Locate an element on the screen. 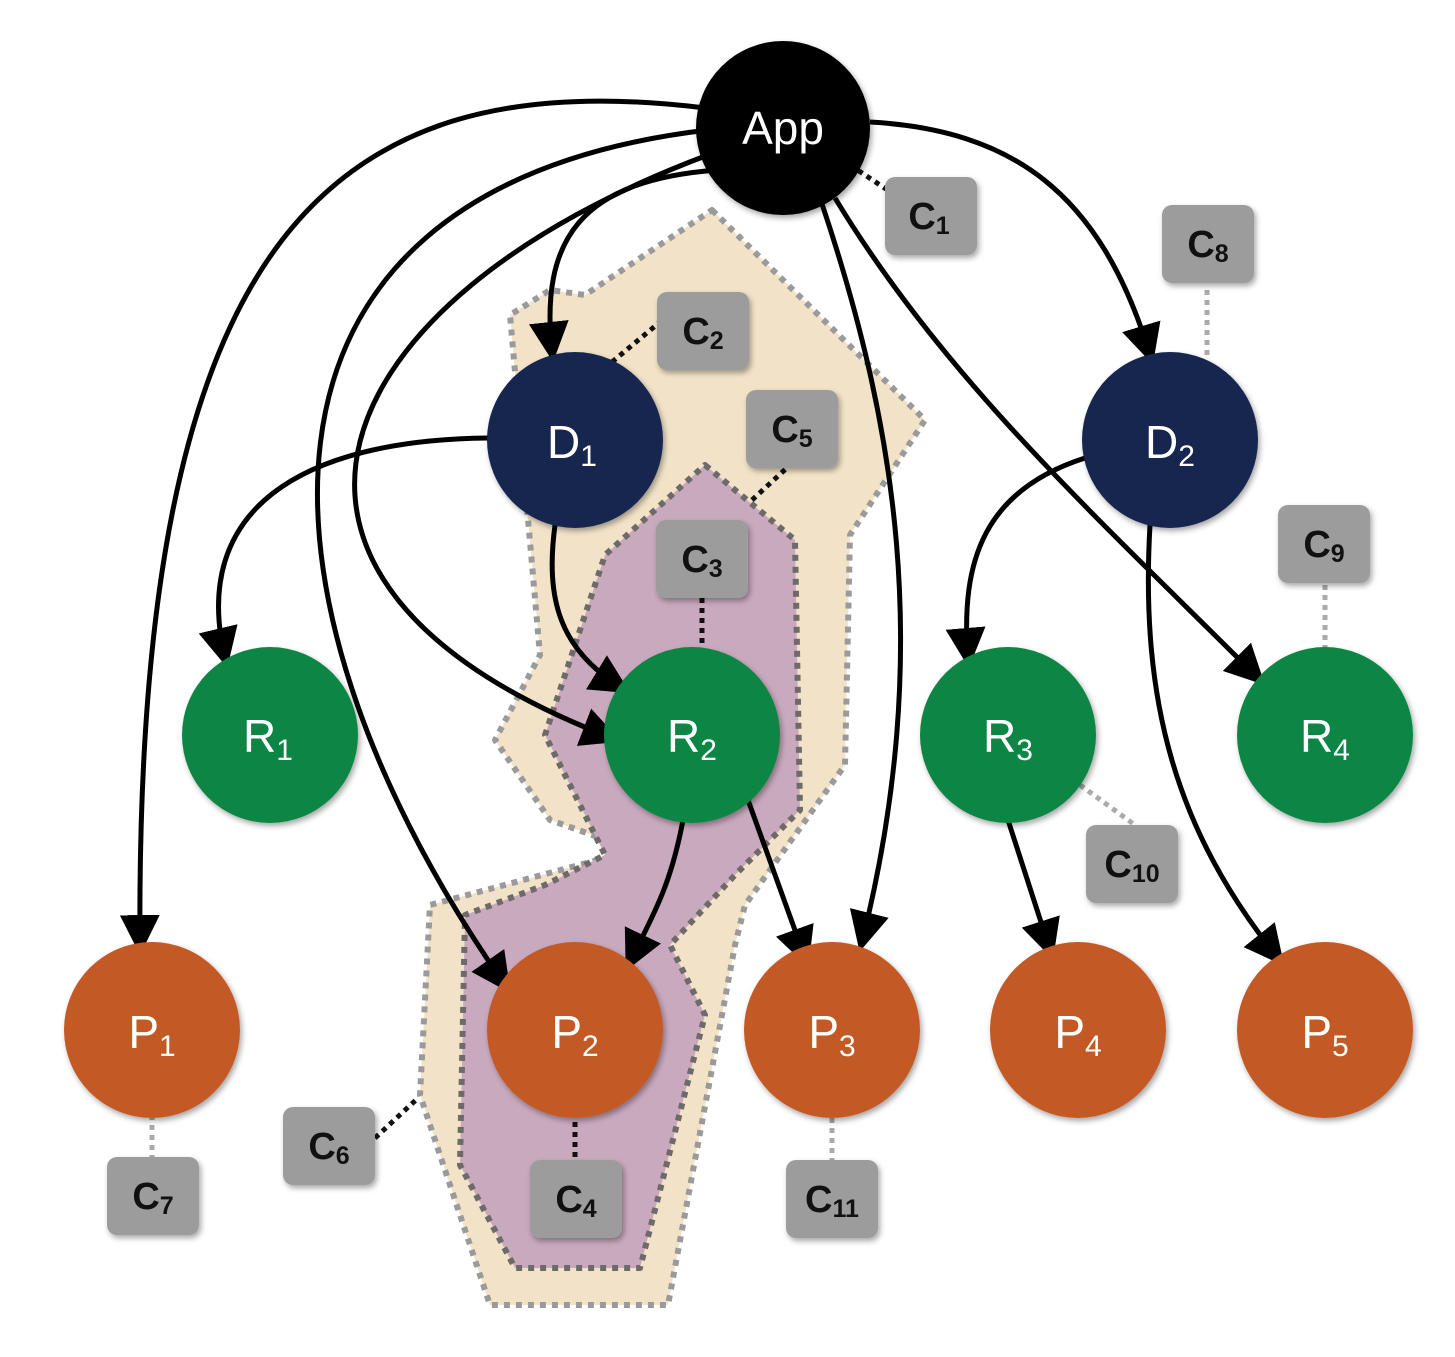  svg-text: C4 is located at coordinates (575, 1201).